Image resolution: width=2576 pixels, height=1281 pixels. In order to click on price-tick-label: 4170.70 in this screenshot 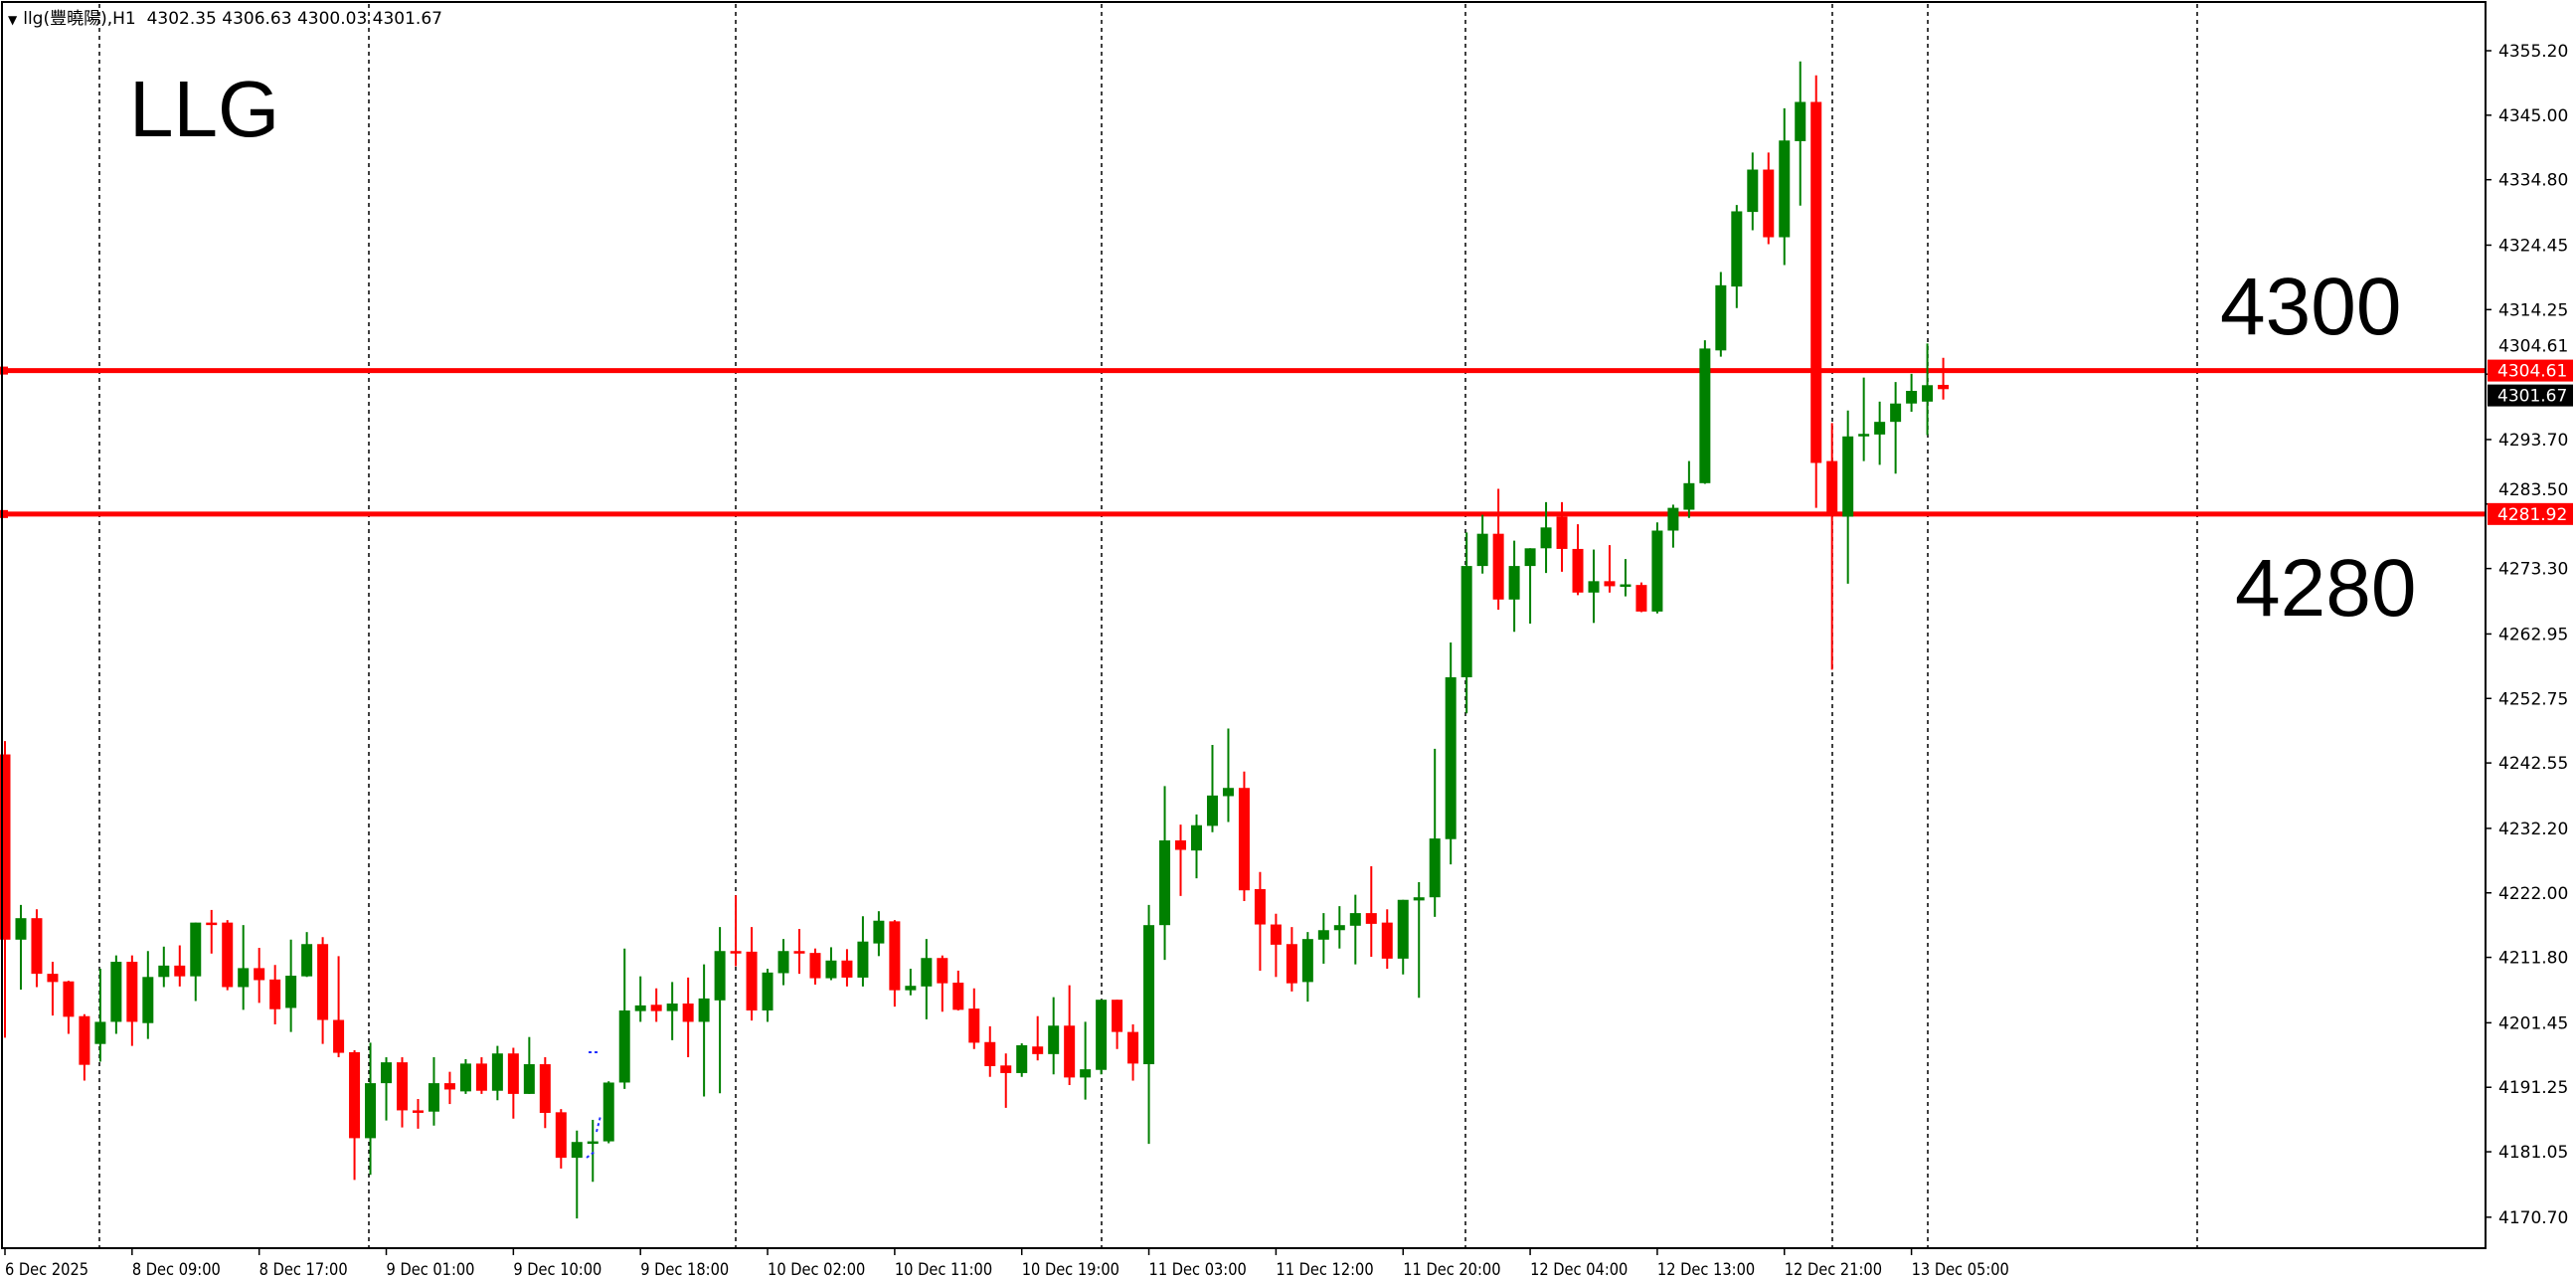, I will do `click(2533, 1218)`.